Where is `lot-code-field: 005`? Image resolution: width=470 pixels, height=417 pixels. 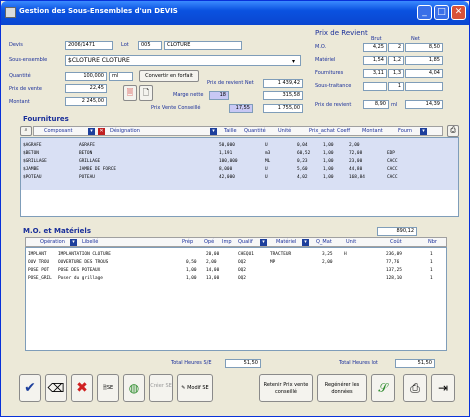
lot-code-field: 005 is located at coordinates (150, 45).